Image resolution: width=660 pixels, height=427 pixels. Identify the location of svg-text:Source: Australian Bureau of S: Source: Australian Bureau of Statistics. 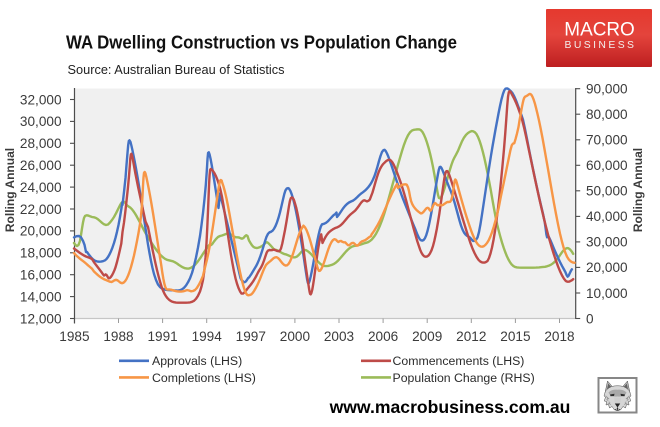
(176, 69).